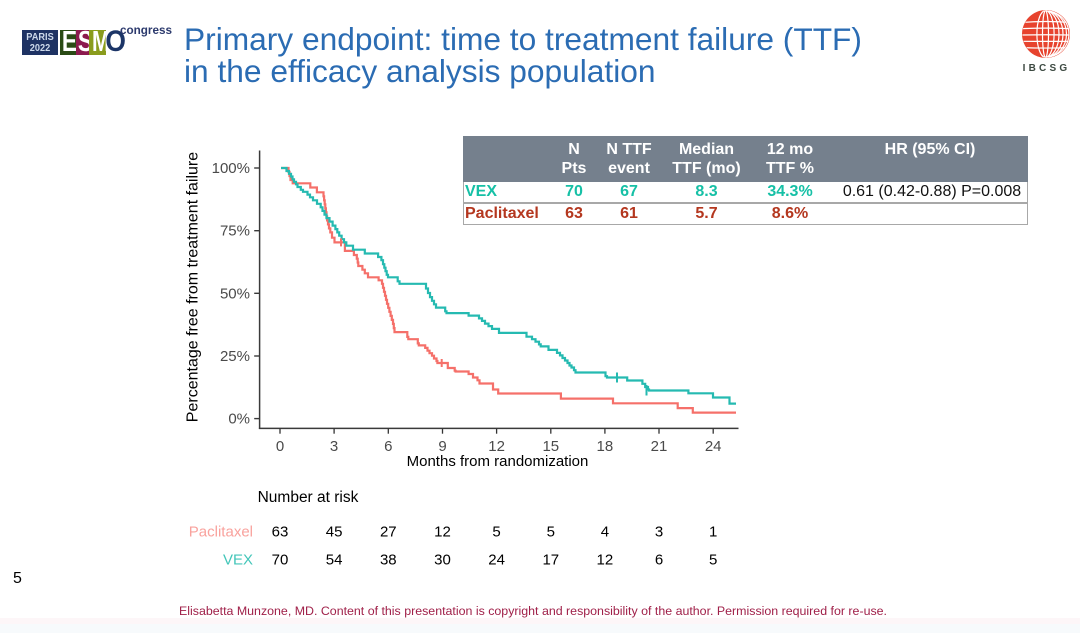 The height and width of the screenshot is (633, 1080). Describe the element at coordinates (713, 532) in the screenshot. I see `svg-text: 1` at that location.